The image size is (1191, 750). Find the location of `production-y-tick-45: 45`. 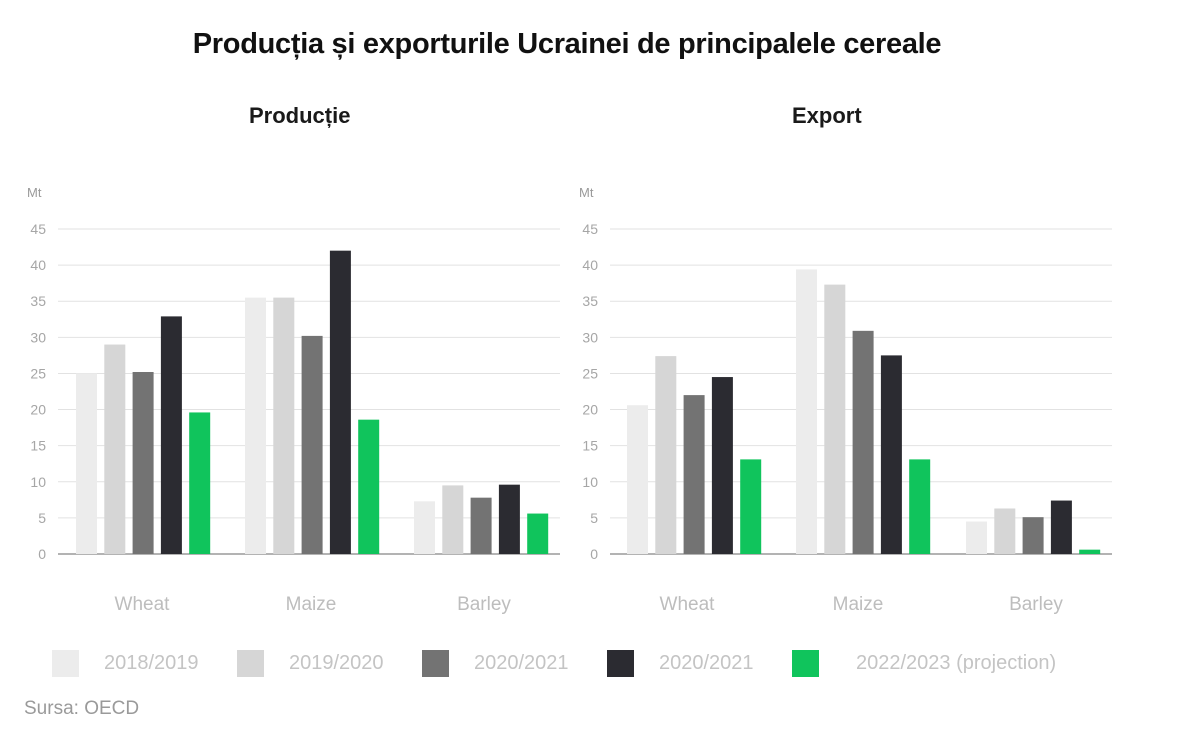

production-y-tick-45: 45 is located at coordinates (38, 229).